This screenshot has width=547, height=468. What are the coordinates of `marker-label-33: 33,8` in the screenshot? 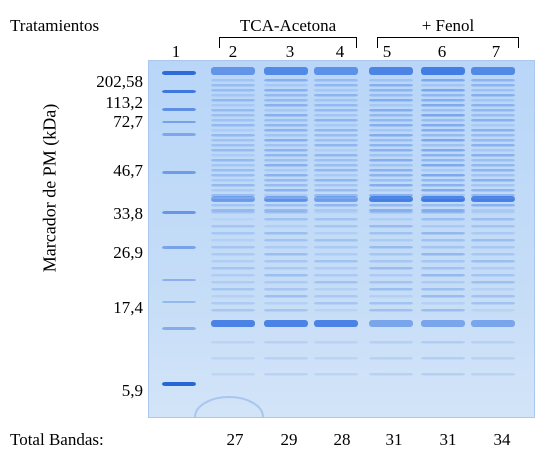 It's located at (128, 213).